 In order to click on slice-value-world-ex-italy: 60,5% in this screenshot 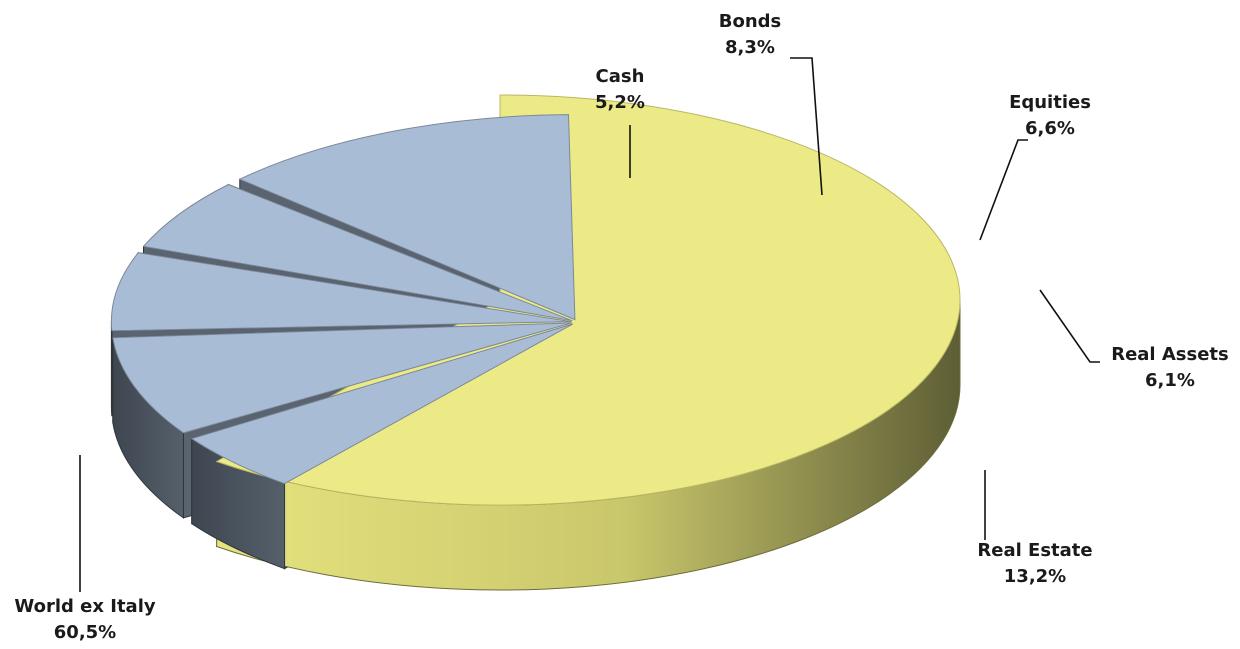, I will do `click(85, 632)`.